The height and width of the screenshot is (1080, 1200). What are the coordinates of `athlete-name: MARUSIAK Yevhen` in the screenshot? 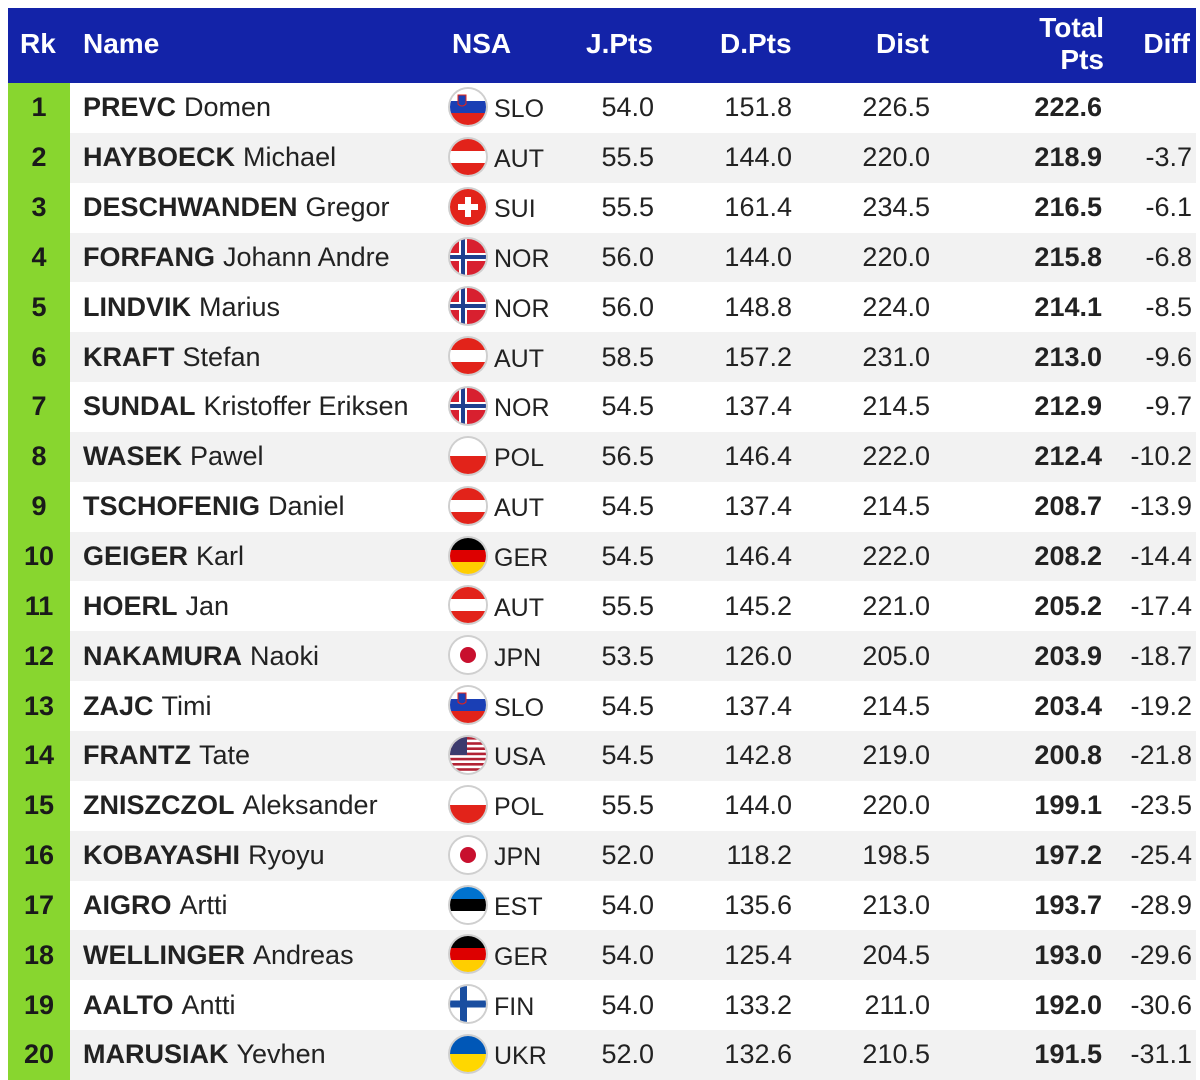 It's located at (204, 1055).